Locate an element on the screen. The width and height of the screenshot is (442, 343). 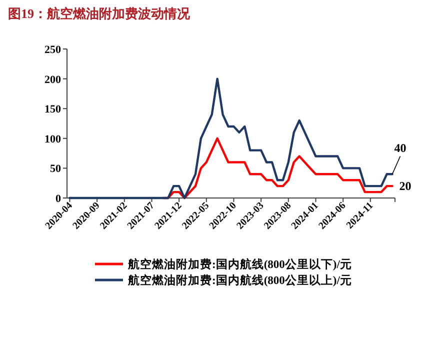
y-tick-label: 150 is located at coordinates (53, 110).